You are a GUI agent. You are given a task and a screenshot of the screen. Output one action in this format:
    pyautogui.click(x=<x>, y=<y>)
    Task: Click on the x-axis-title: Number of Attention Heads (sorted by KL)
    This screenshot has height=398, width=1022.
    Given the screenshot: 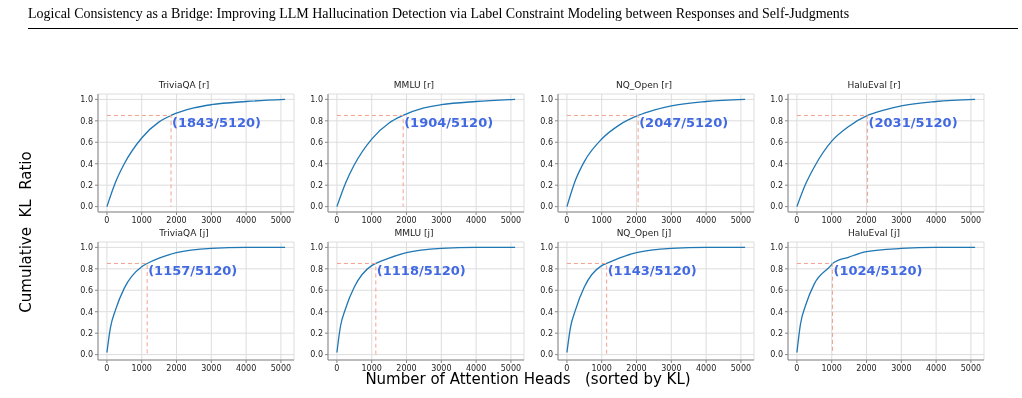 What is the action you would take?
    pyautogui.click(x=528, y=379)
    